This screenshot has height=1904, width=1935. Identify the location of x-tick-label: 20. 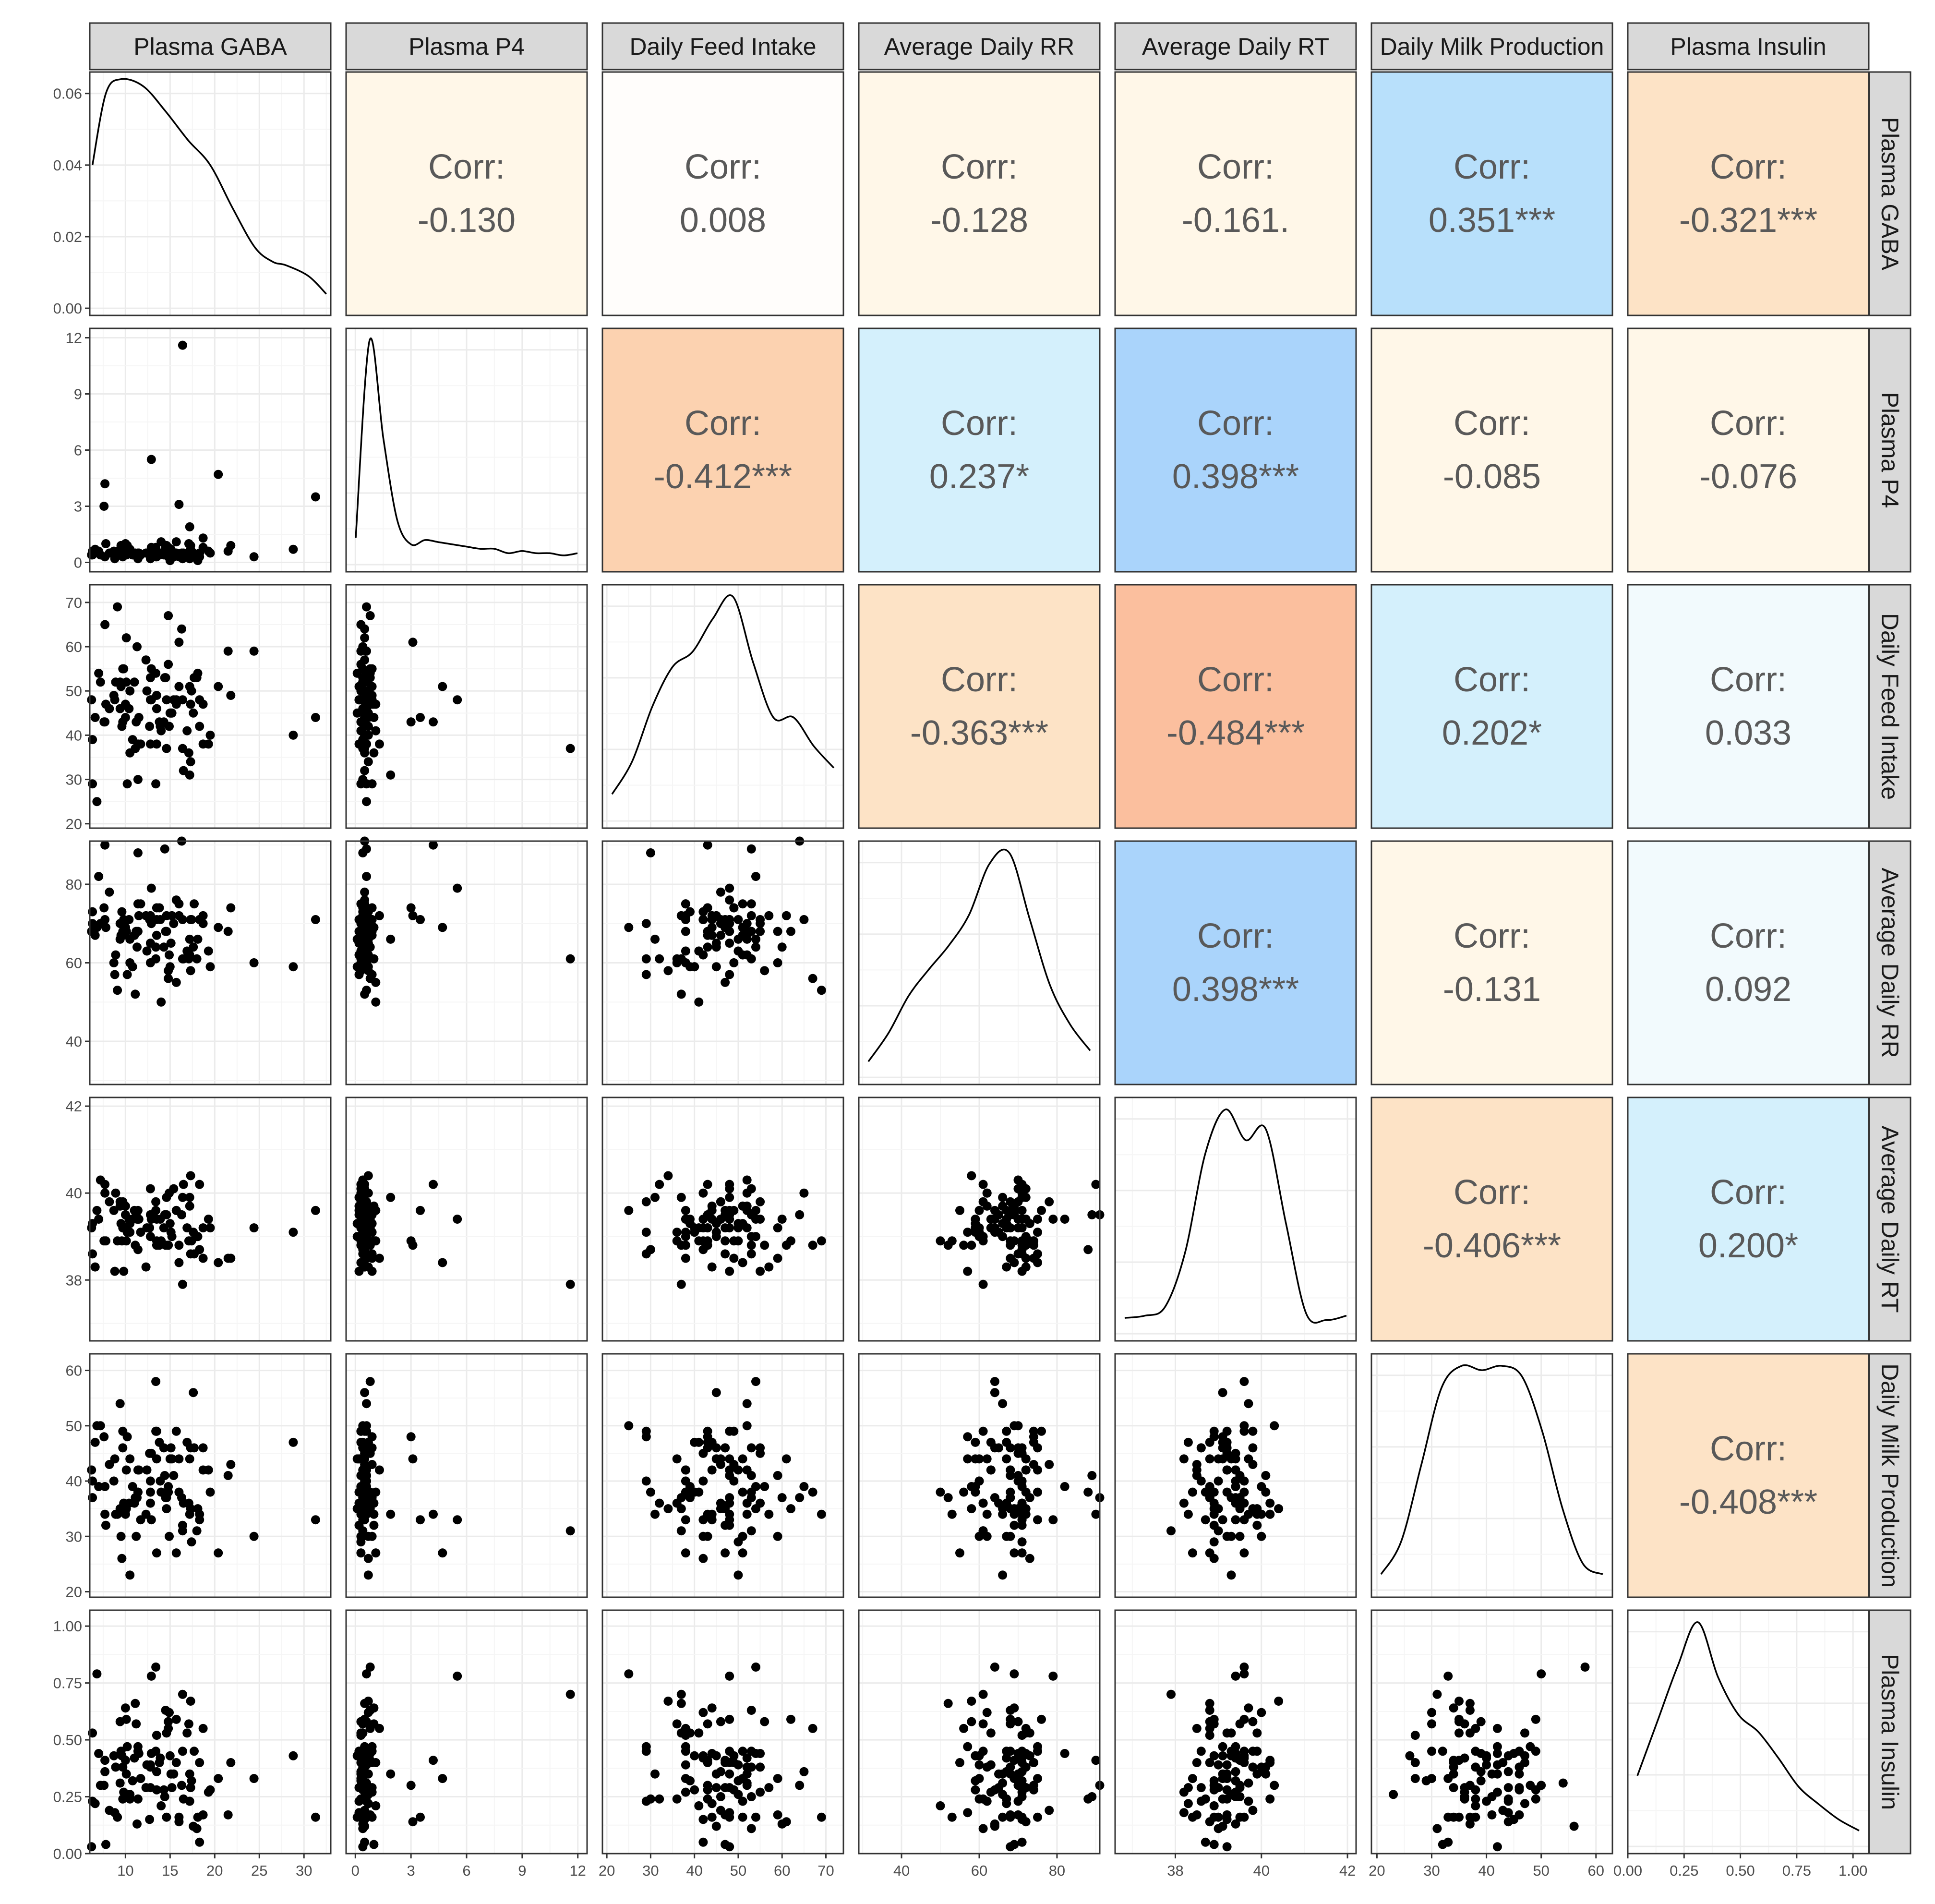
(607, 1871).